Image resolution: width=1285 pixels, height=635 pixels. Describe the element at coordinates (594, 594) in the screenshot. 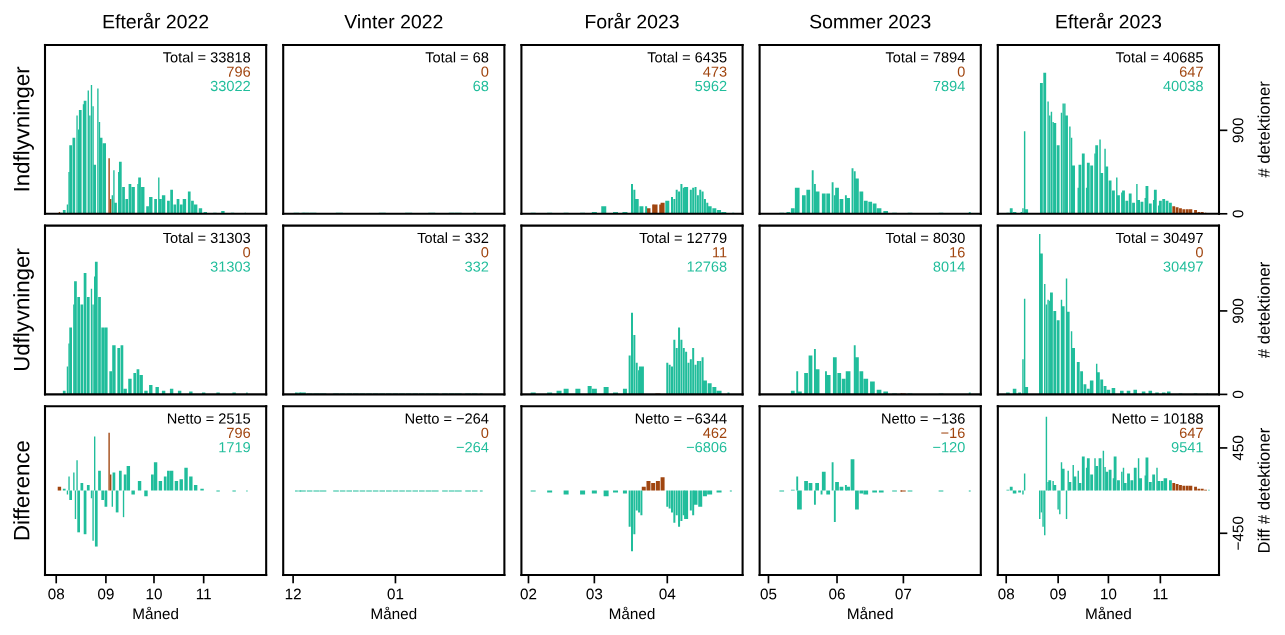

I see `x-tick-label: 03` at that location.